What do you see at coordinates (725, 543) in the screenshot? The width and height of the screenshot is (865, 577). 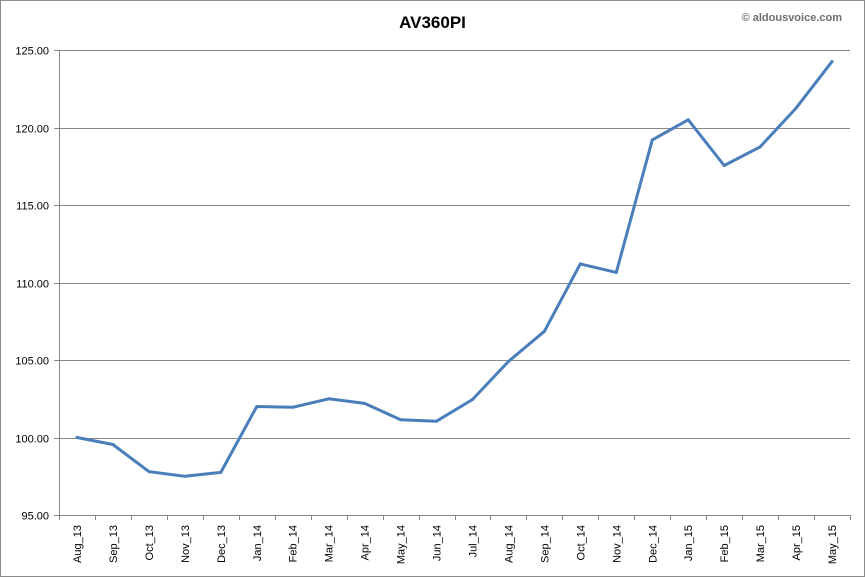 I see `x-tick-label: Feb_15` at bounding box center [725, 543].